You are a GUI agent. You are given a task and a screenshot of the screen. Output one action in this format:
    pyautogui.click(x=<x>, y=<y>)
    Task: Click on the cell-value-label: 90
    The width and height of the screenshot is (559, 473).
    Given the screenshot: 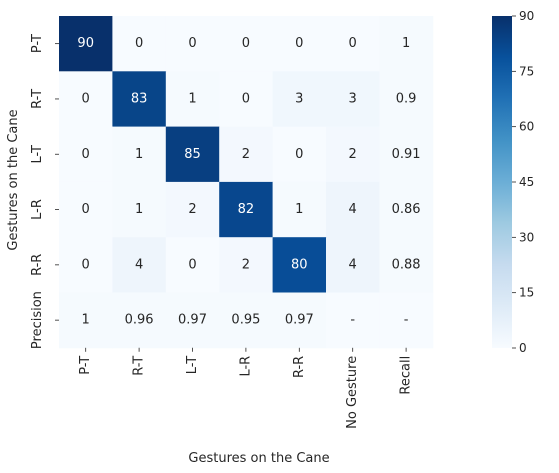 What is the action you would take?
    pyautogui.click(x=85, y=43)
    